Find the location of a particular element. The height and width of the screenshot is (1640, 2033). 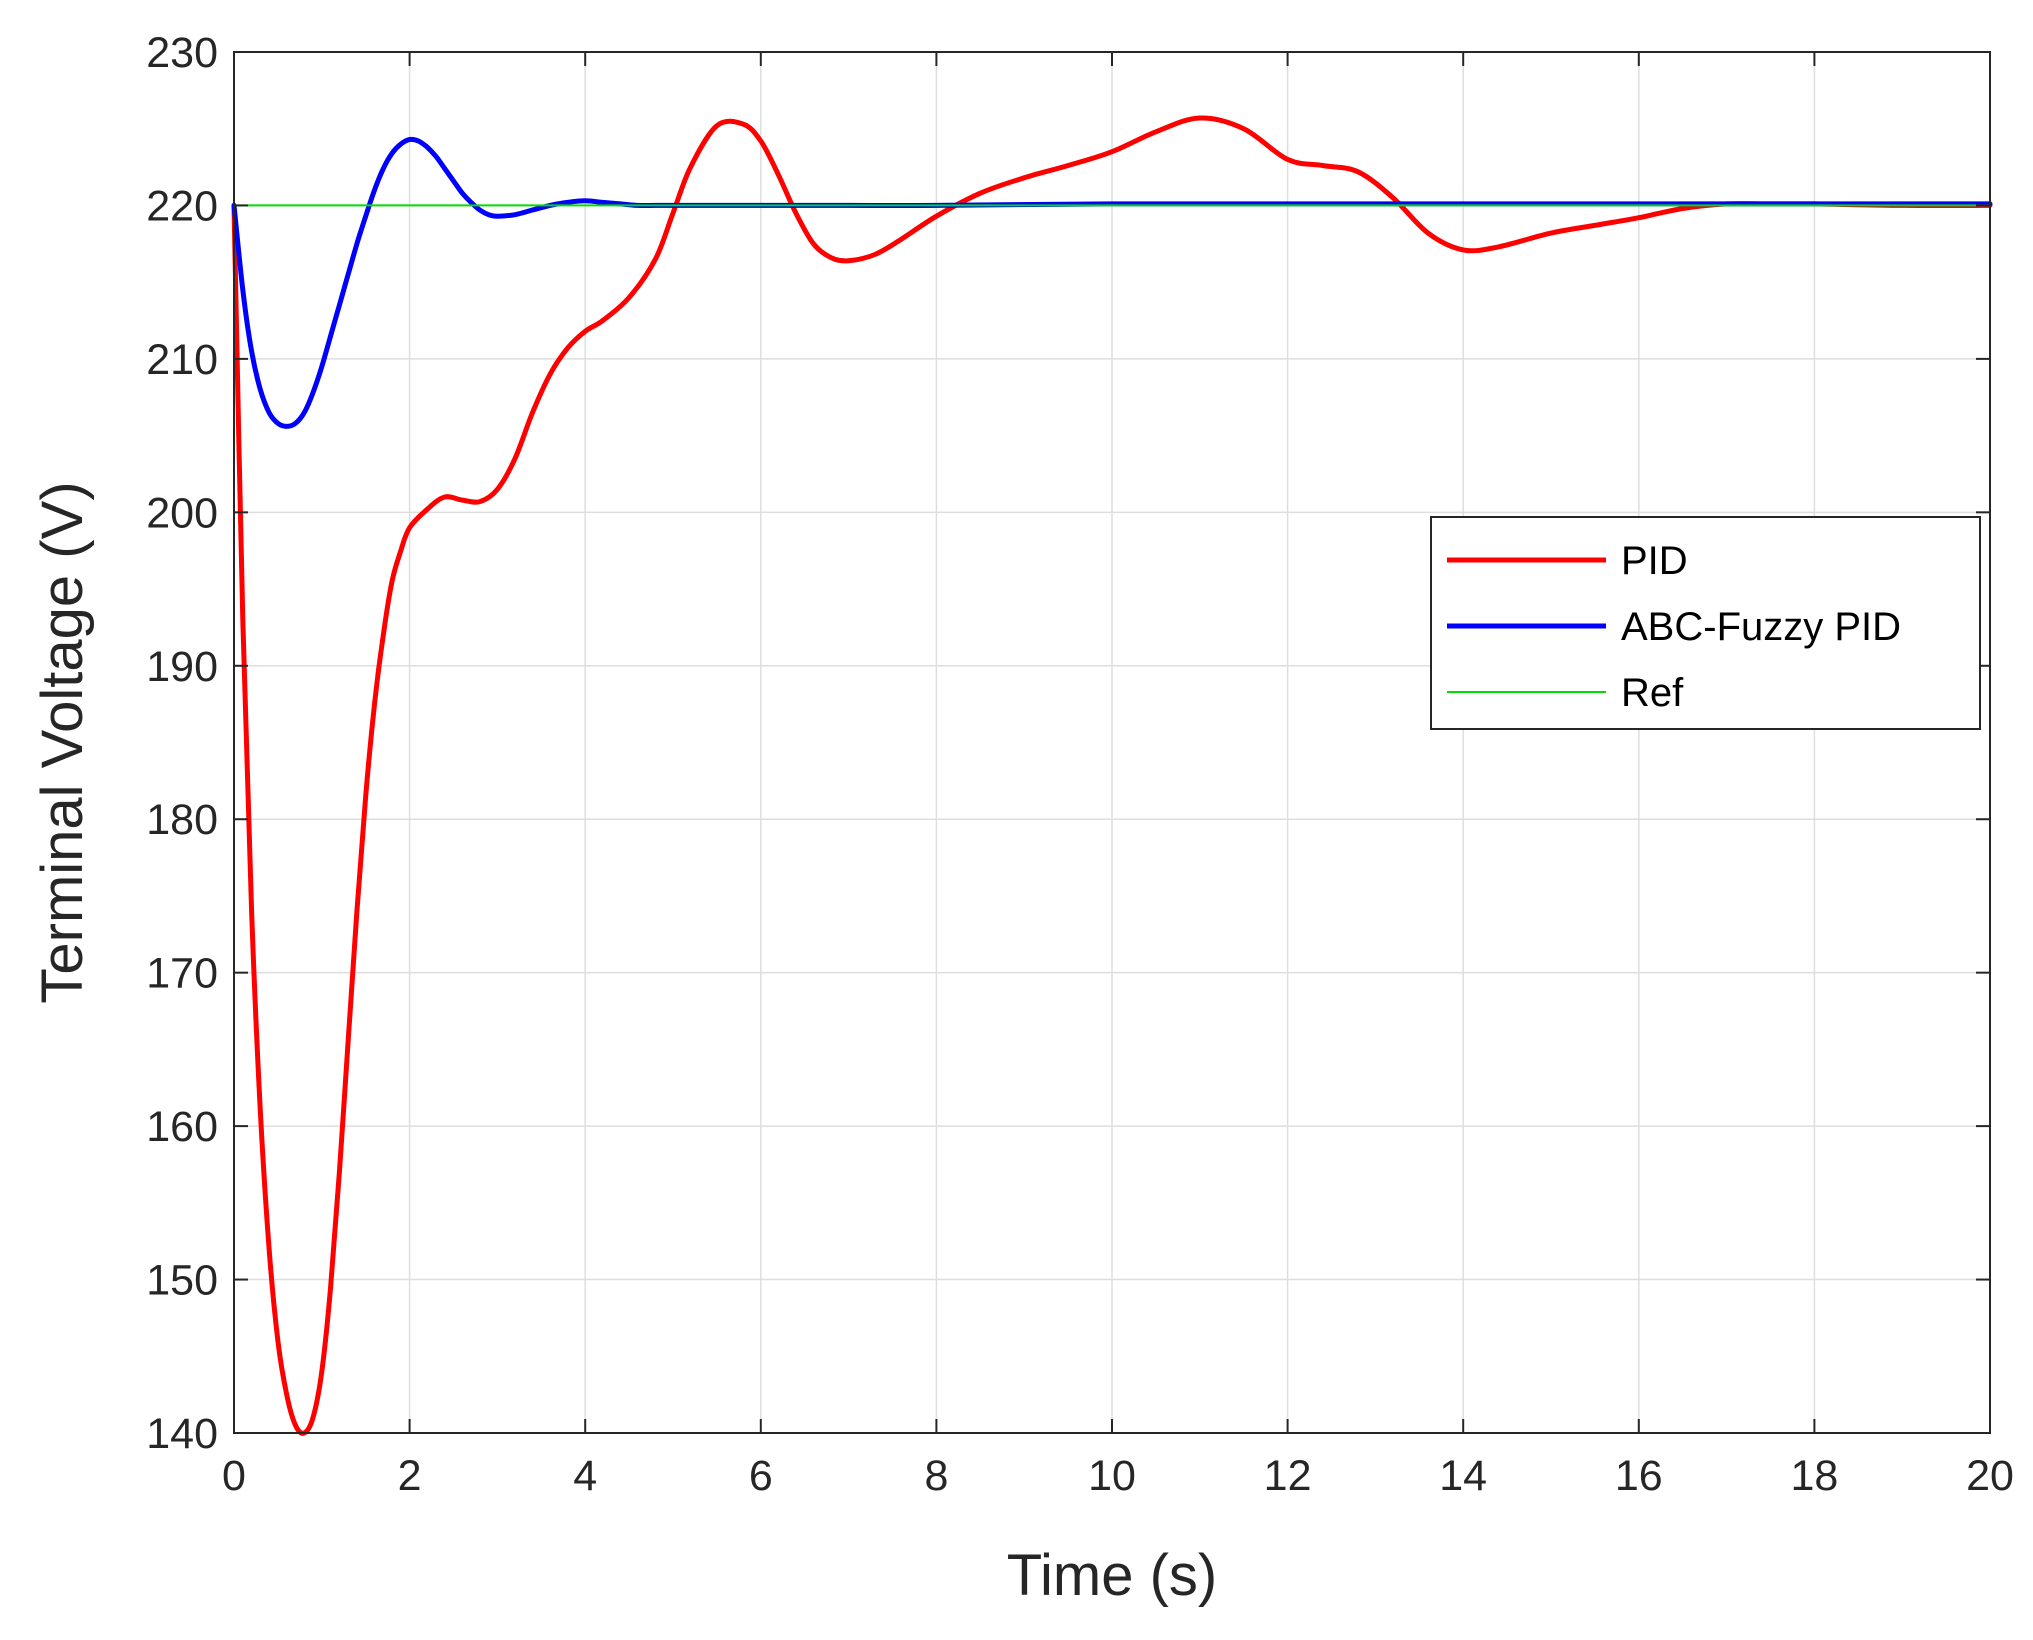

x-tick-label: 4 is located at coordinates (585, 1476).